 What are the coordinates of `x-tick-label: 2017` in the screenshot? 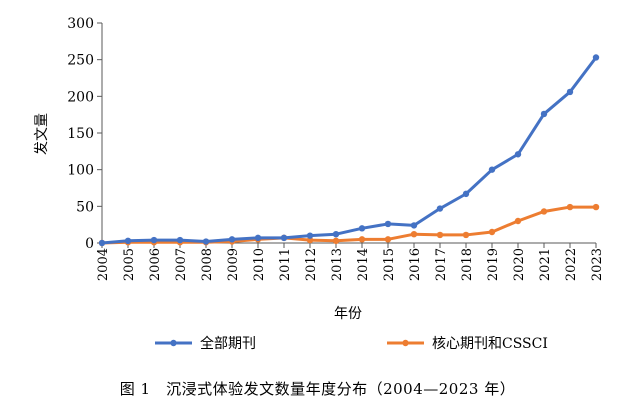 It's located at (441, 264).